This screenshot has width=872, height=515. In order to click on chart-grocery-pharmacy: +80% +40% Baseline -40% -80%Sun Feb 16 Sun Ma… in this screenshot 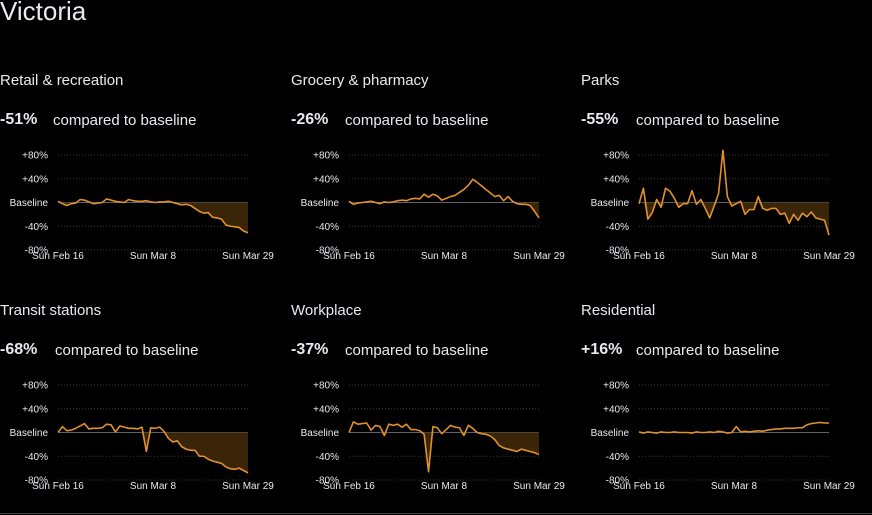, I will do `click(433, 207)`.